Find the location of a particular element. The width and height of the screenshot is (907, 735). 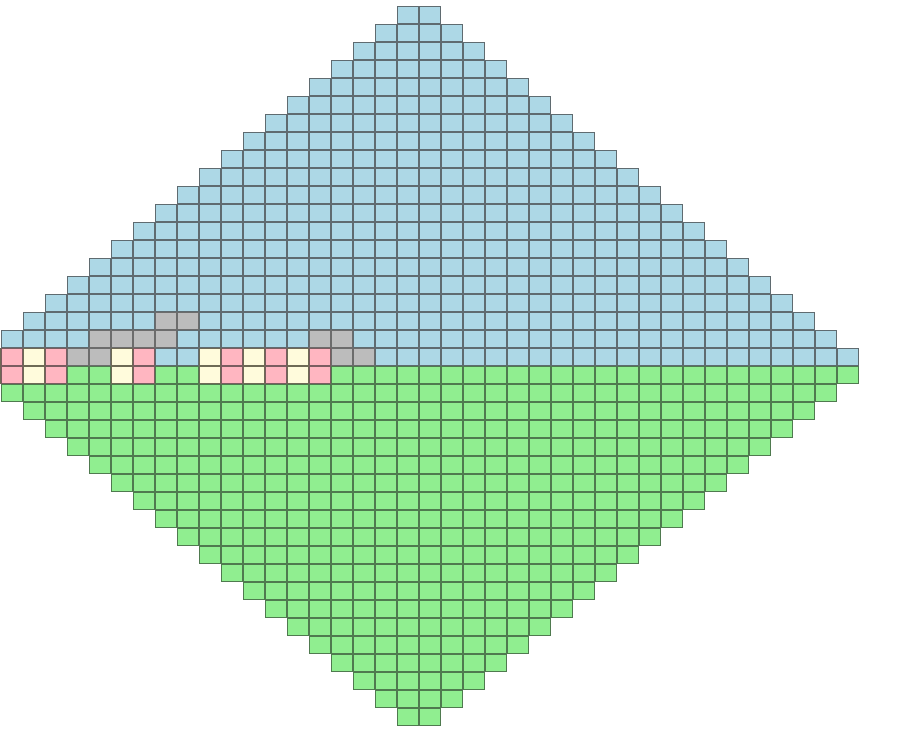

stone-tile is located at coordinates (100, 339).